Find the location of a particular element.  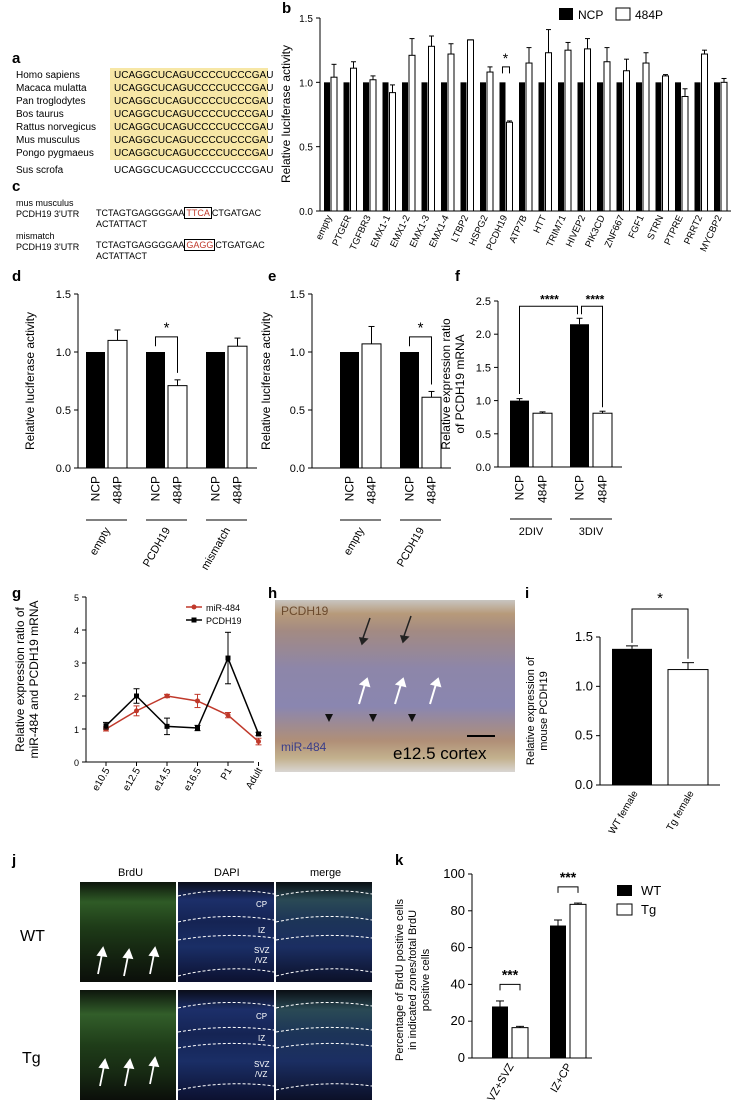

panel-label-d: d is located at coordinates (17, 276).